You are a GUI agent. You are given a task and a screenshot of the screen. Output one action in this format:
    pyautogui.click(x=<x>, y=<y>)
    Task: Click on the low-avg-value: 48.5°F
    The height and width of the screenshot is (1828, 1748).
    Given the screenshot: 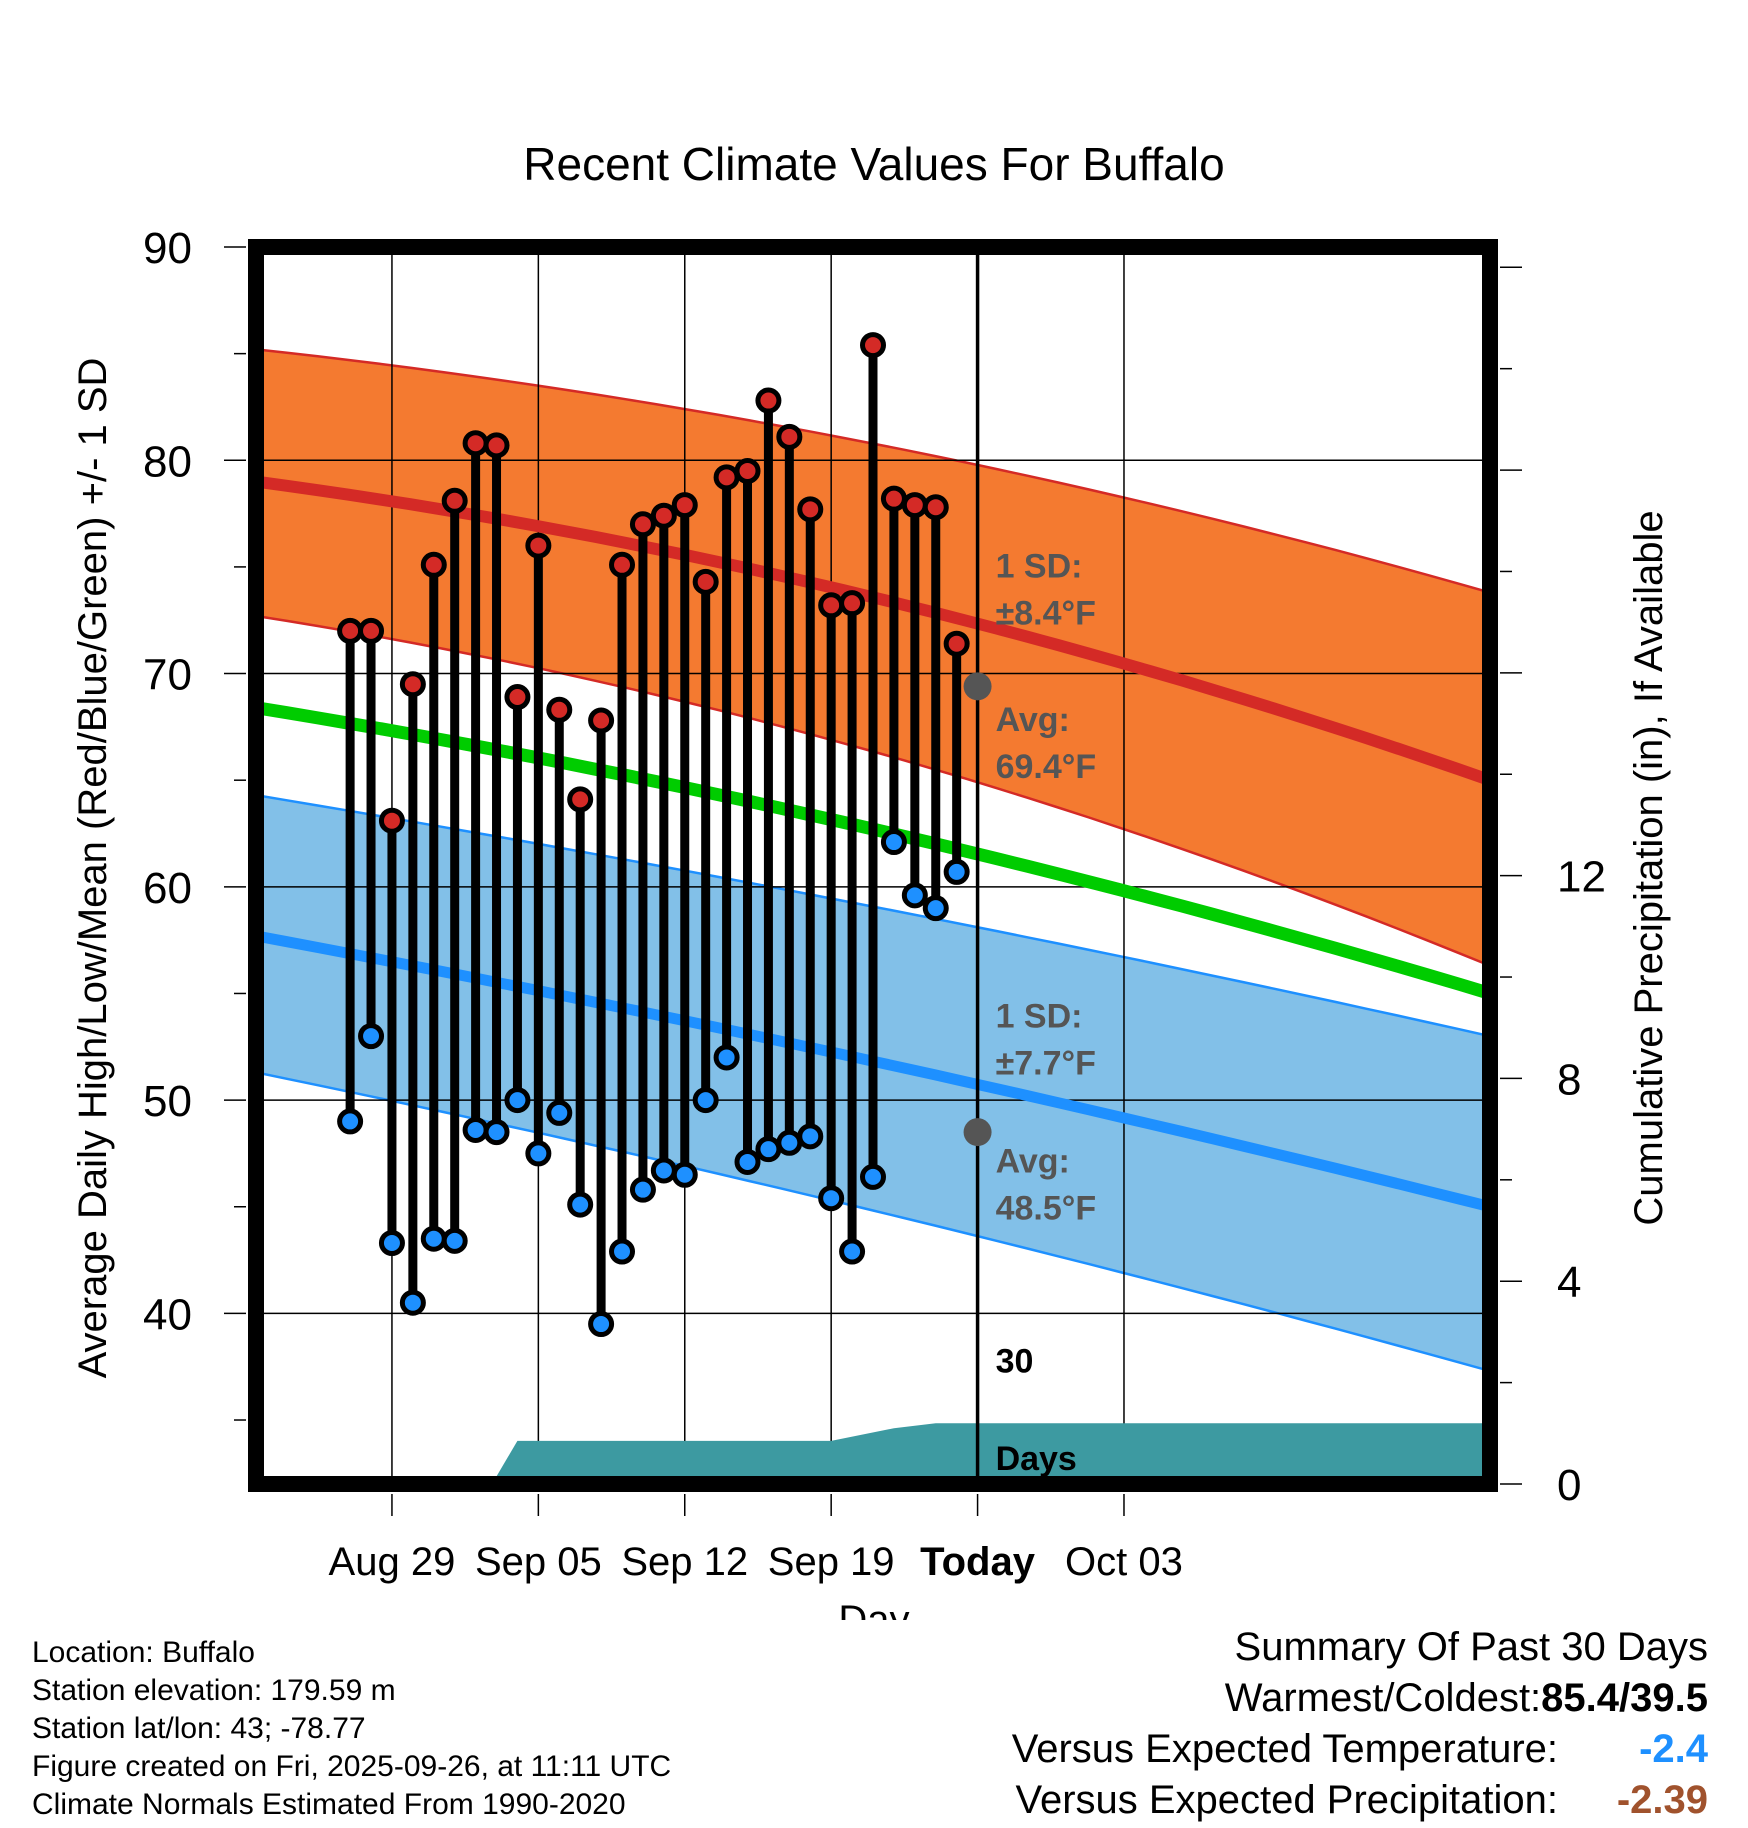 What is the action you would take?
    pyautogui.click(x=1046, y=1209)
    